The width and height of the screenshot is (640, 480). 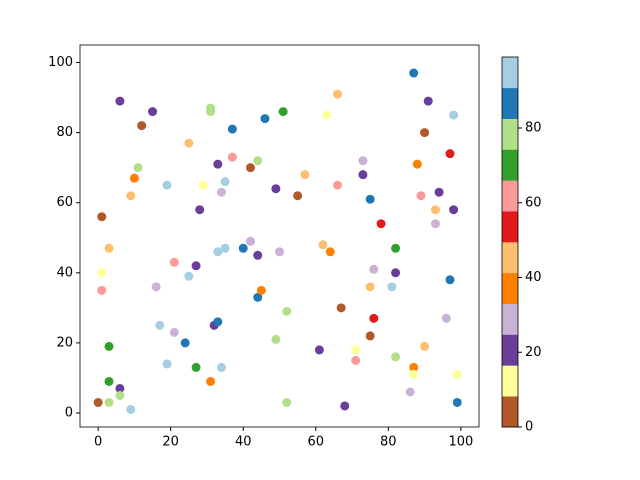 I want to click on colorbar-tick-label: 20, so click(x=533, y=352).